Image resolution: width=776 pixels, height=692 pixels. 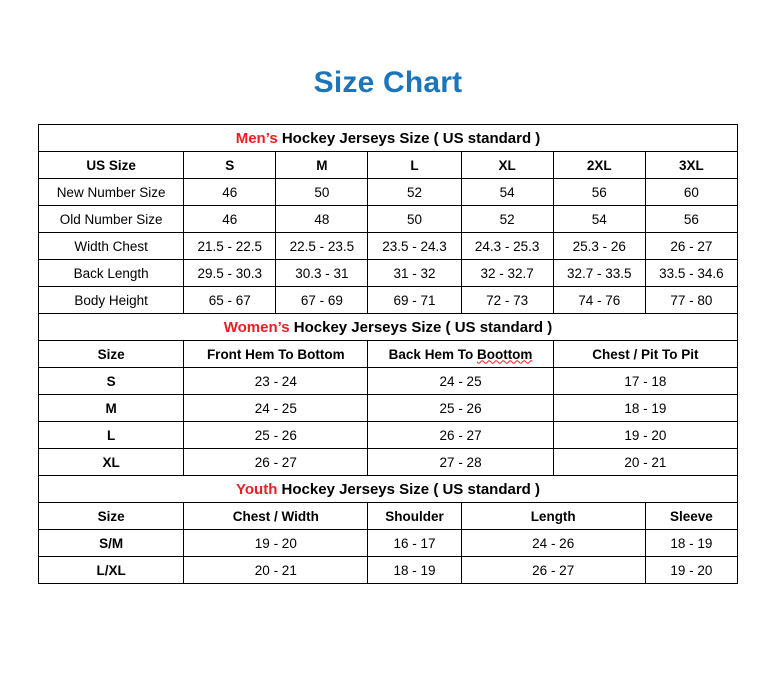 What do you see at coordinates (111, 354) in the screenshot?
I see `col-header-women-size: Size` at bounding box center [111, 354].